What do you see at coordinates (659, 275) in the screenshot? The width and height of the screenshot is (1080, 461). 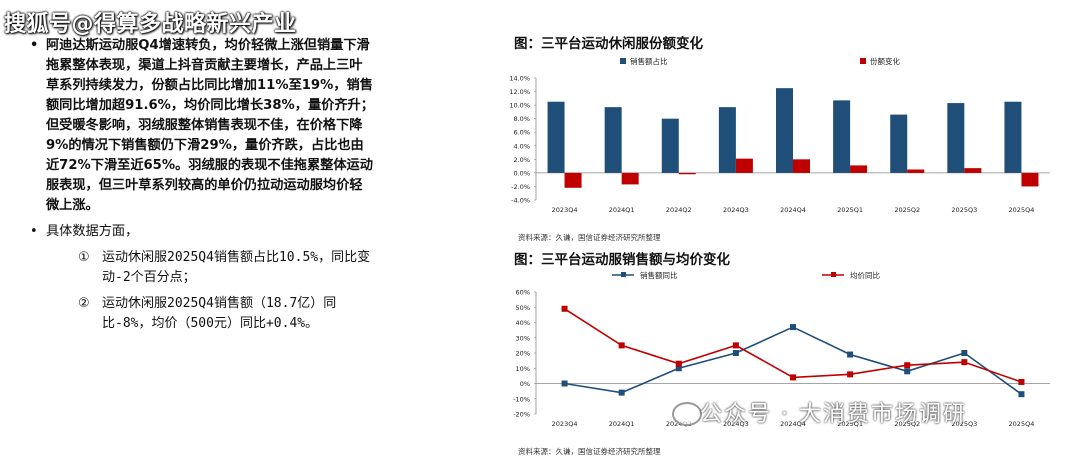 I see `legend-label-0: 销售额同比` at bounding box center [659, 275].